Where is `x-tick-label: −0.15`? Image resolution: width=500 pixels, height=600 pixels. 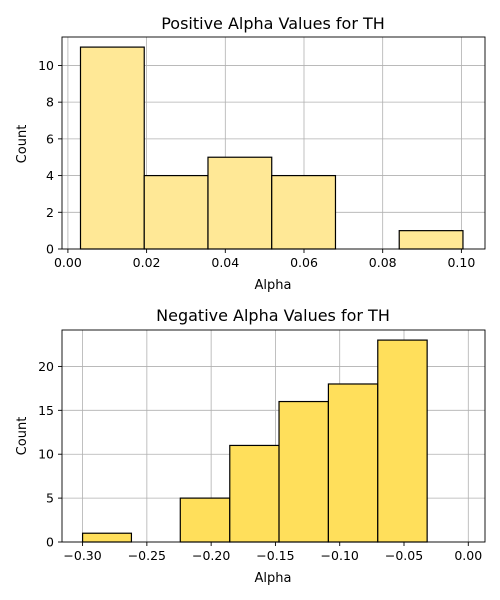 x-tick-label: −0.15 is located at coordinates (275, 555).